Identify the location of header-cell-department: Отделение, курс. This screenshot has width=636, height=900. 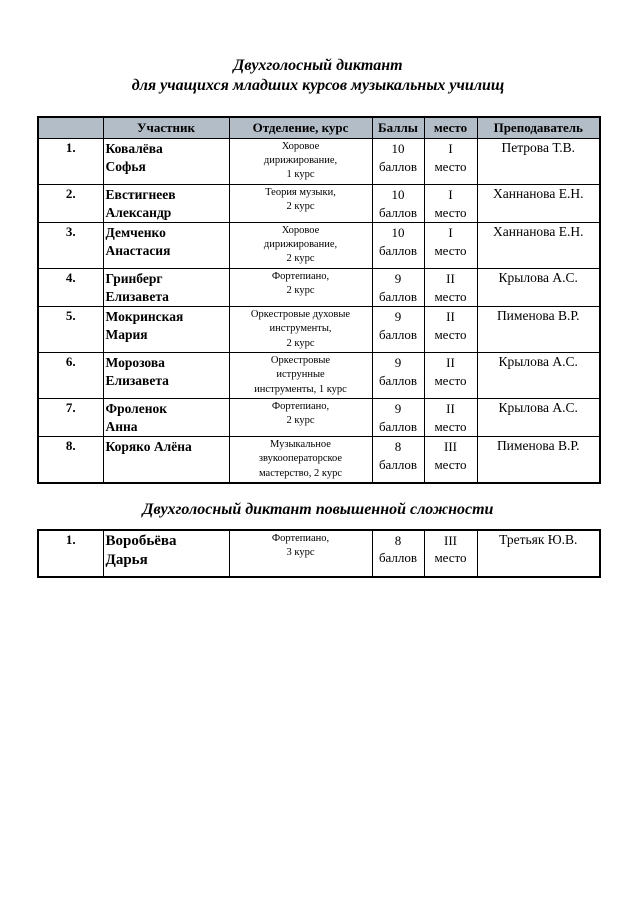
(300, 127).